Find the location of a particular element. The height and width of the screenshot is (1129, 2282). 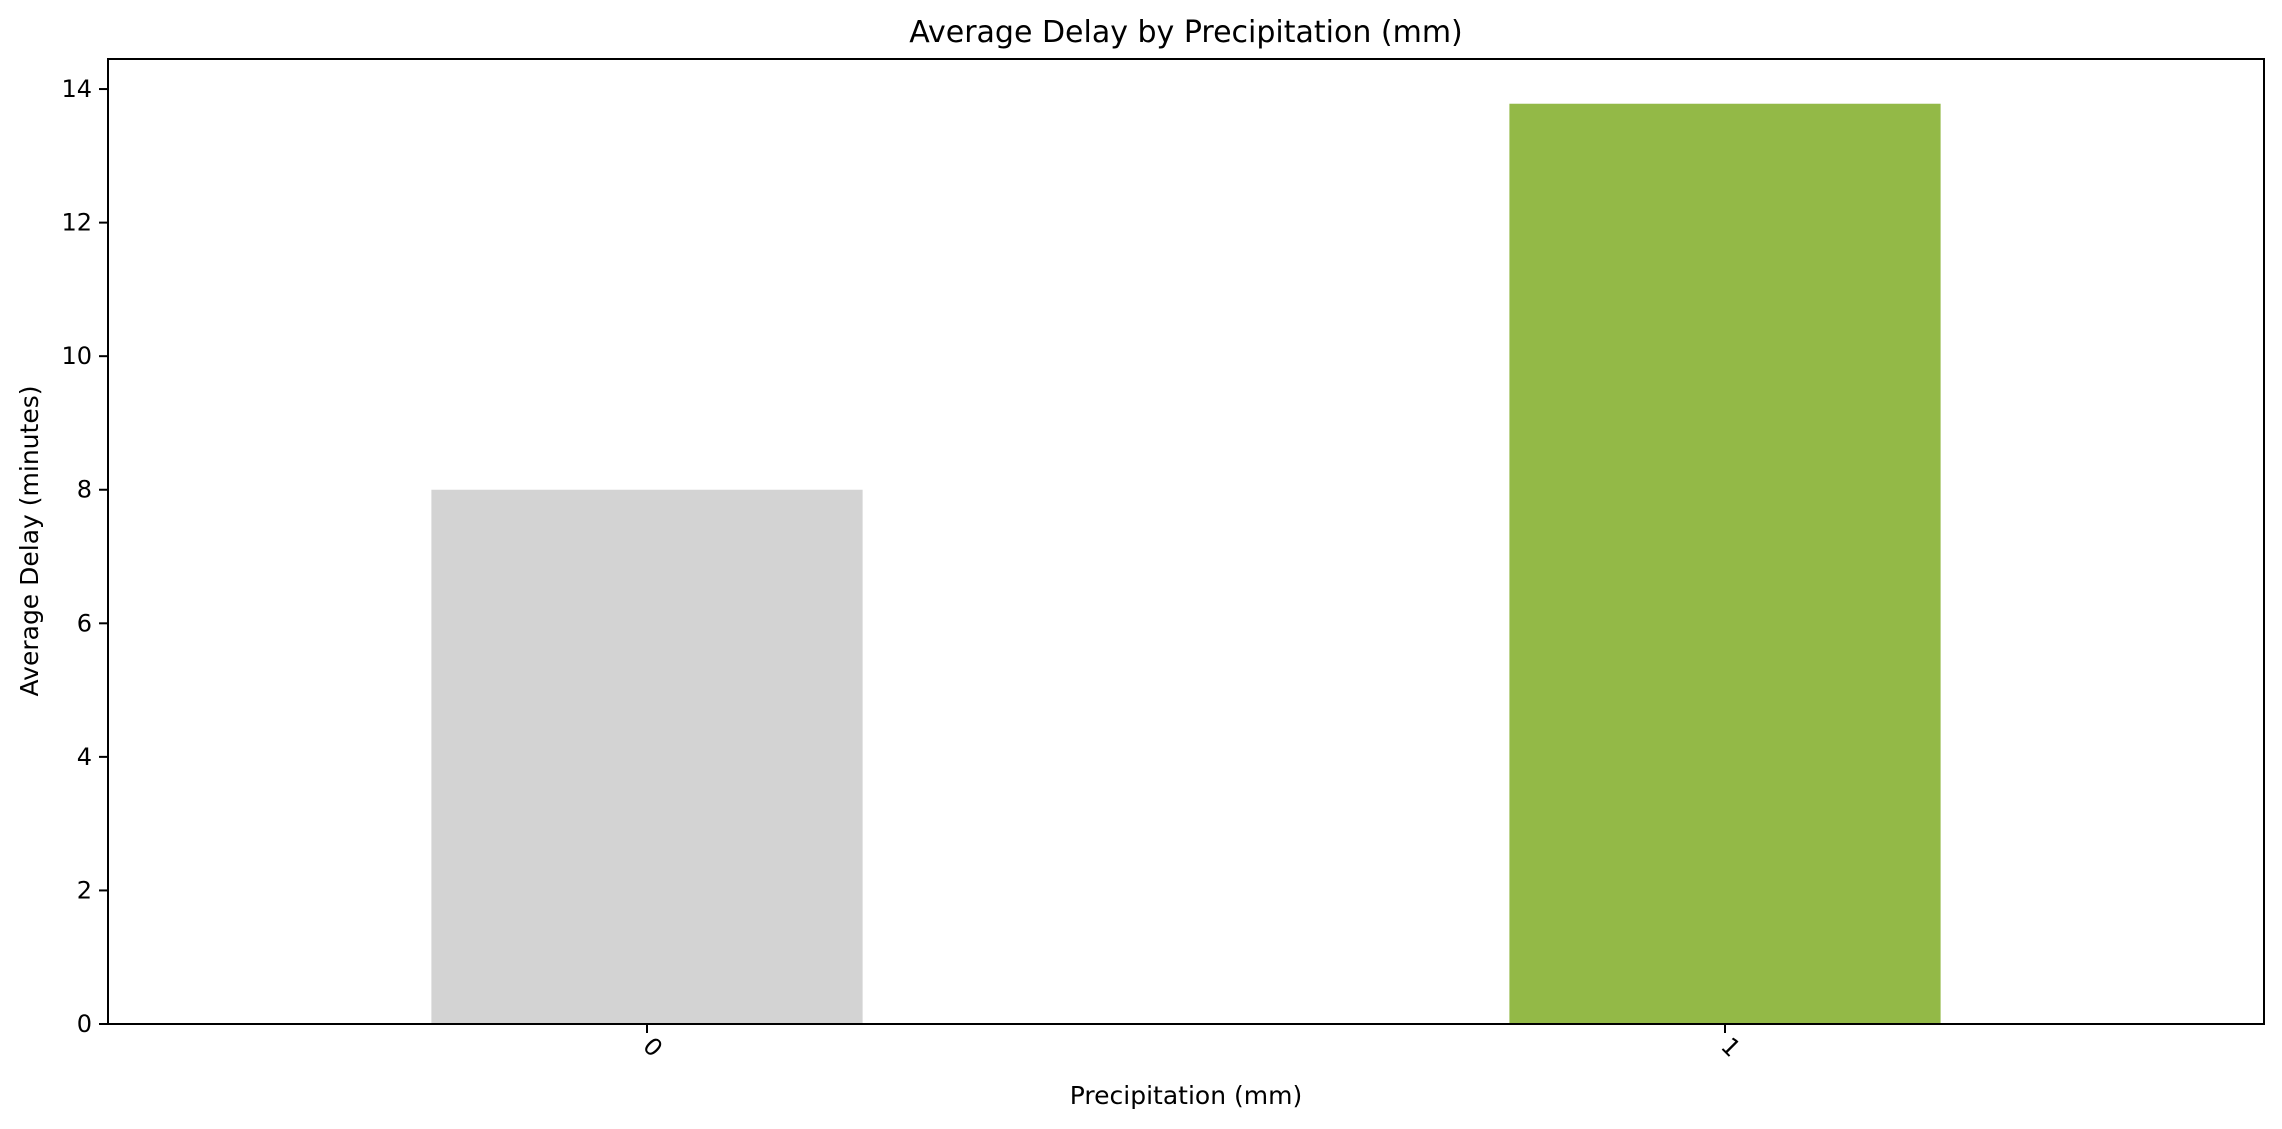

y-tick-label: 10 is located at coordinates (76, 356).